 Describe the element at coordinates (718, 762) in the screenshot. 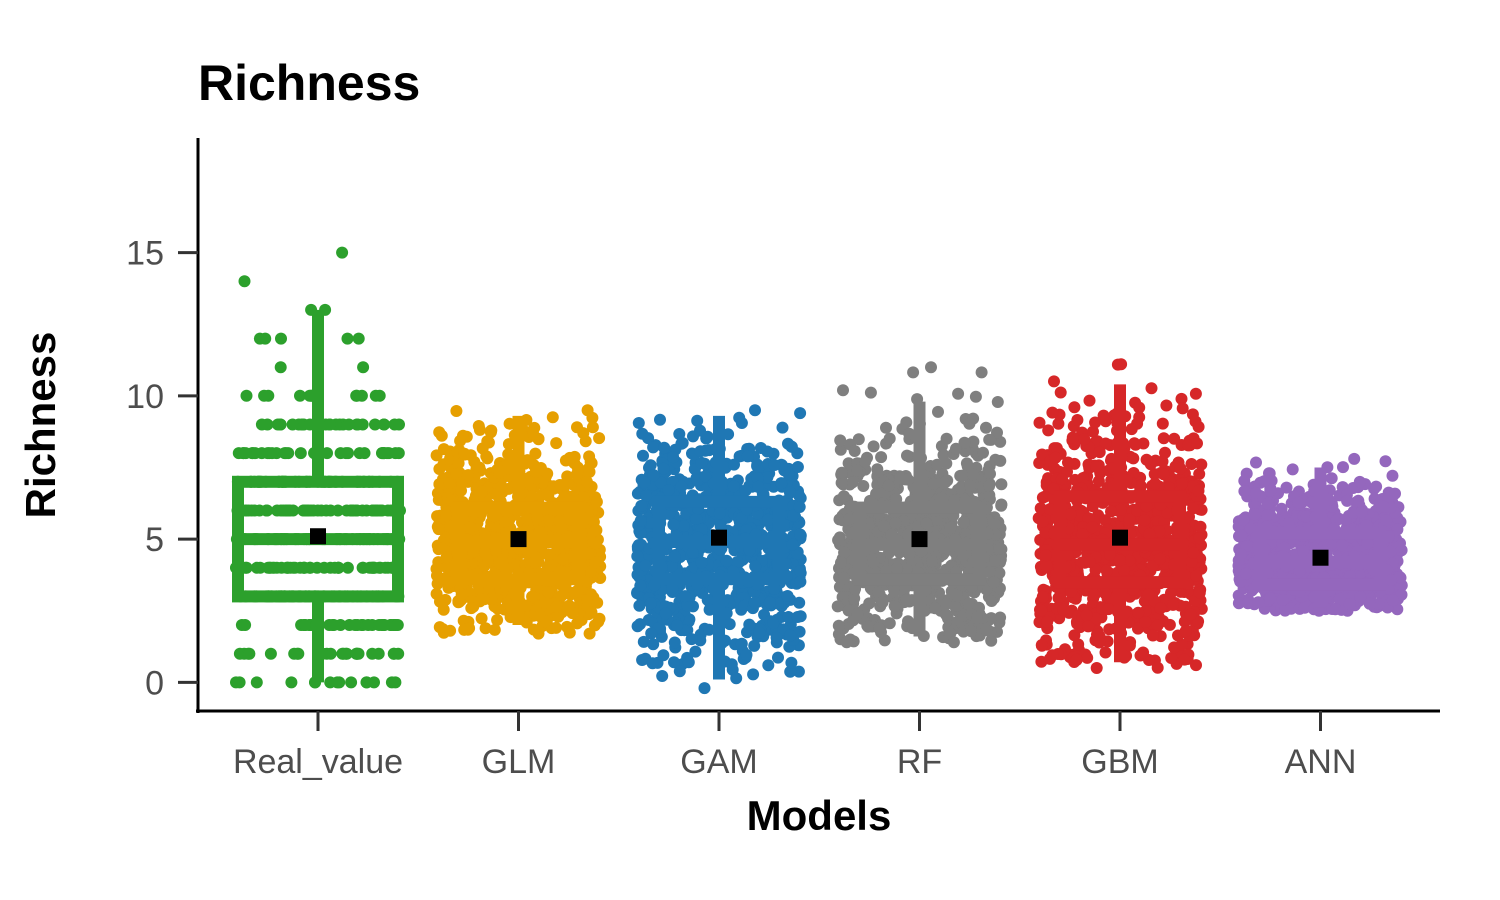

I see `x-tick-label: GAM` at that location.